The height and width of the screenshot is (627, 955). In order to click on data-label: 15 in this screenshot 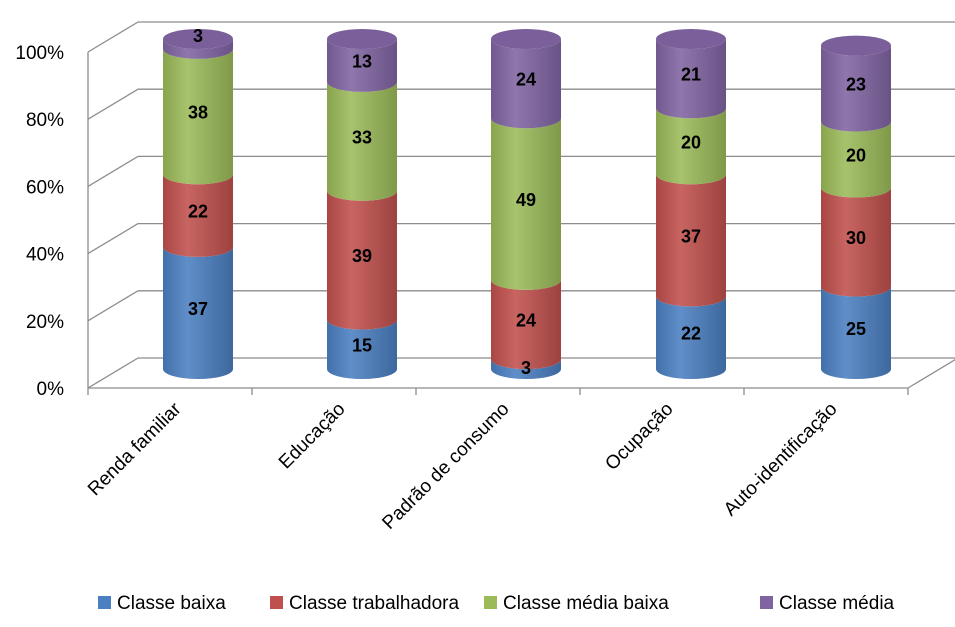, I will do `click(362, 345)`.